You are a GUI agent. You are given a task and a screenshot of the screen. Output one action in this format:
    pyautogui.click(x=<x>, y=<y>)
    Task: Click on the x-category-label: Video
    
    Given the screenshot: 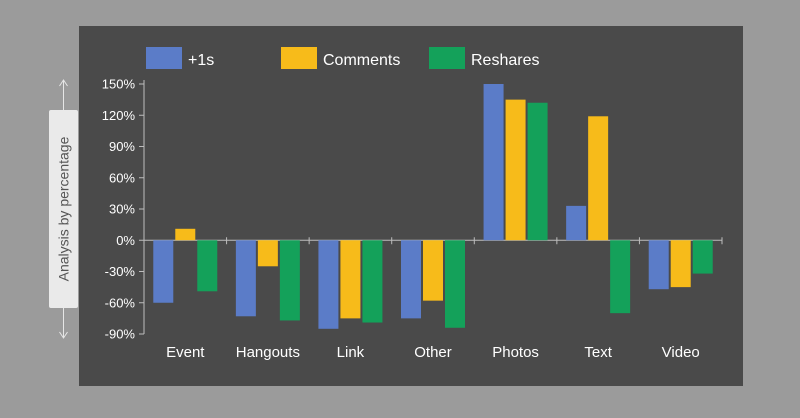 What is the action you would take?
    pyautogui.click(x=681, y=352)
    